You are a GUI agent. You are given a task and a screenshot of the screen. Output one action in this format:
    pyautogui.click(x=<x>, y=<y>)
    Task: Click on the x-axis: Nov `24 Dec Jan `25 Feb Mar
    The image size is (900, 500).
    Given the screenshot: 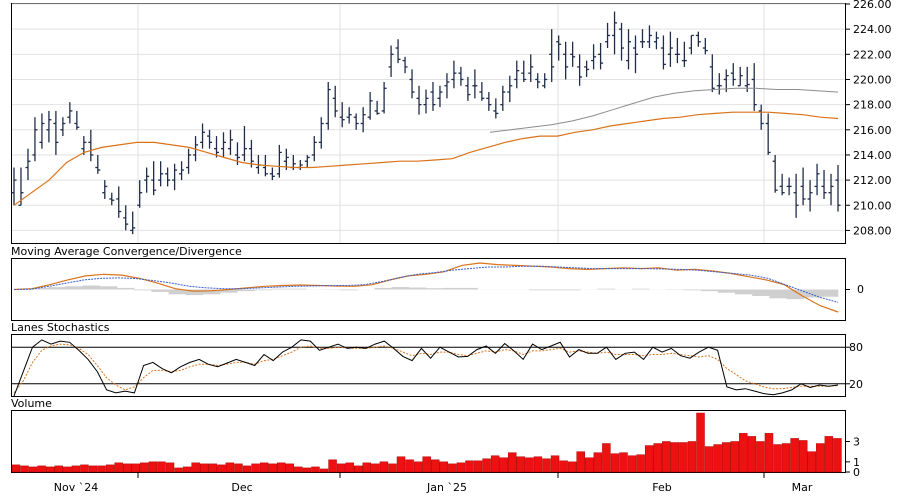 What is the action you would take?
    pyautogui.click(x=433, y=483)
    